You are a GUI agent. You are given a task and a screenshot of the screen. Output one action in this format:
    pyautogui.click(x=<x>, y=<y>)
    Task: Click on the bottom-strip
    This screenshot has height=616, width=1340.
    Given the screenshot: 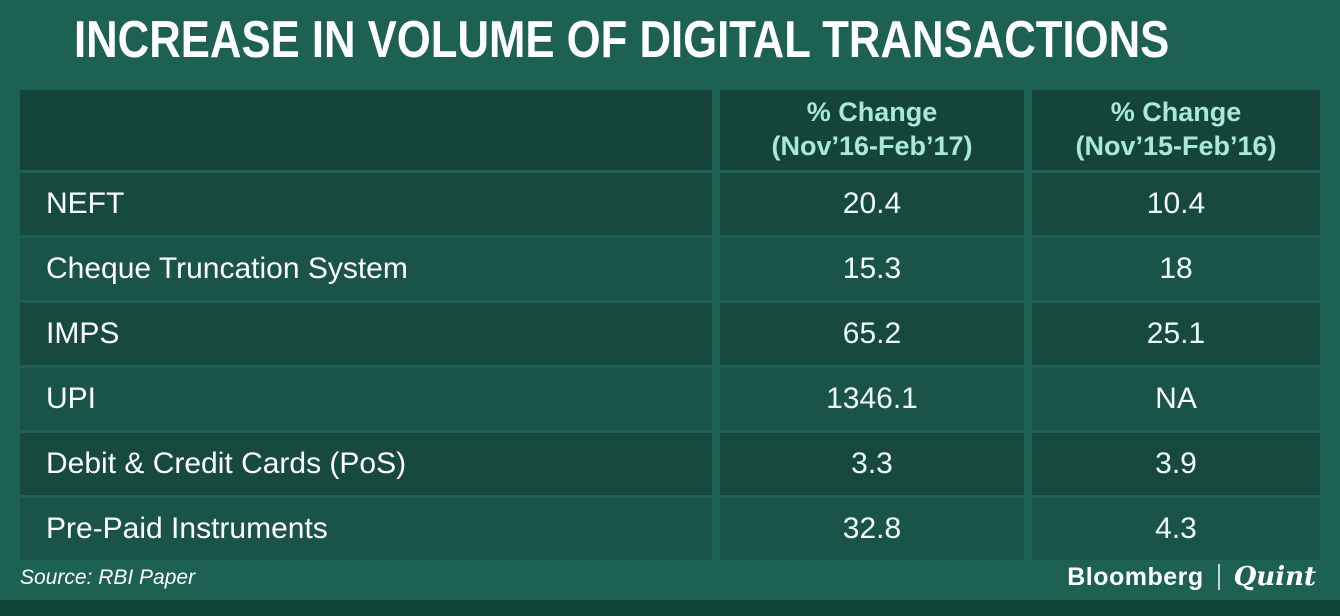 What is the action you would take?
    pyautogui.click(x=670, y=608)
    